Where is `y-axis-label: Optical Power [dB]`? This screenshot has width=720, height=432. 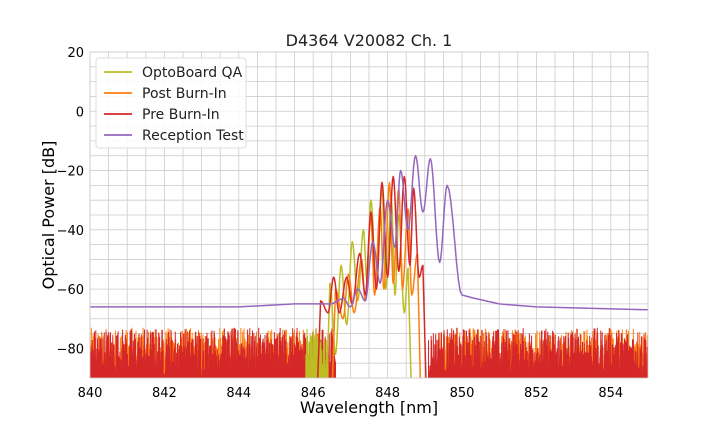 y-axis-label: Optical Power [dB] is located at coordinates (48, 215).